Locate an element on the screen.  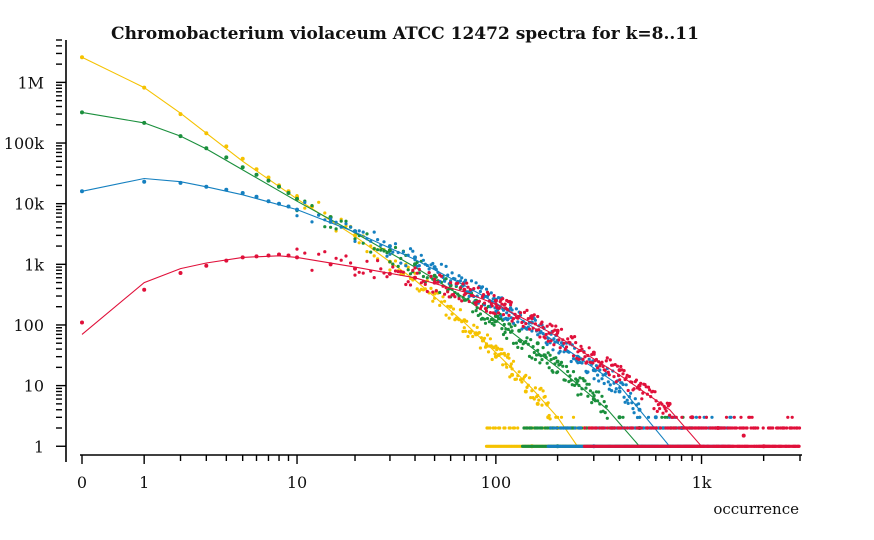
y-tick-label: 1 is located at coordinates (39, 446).